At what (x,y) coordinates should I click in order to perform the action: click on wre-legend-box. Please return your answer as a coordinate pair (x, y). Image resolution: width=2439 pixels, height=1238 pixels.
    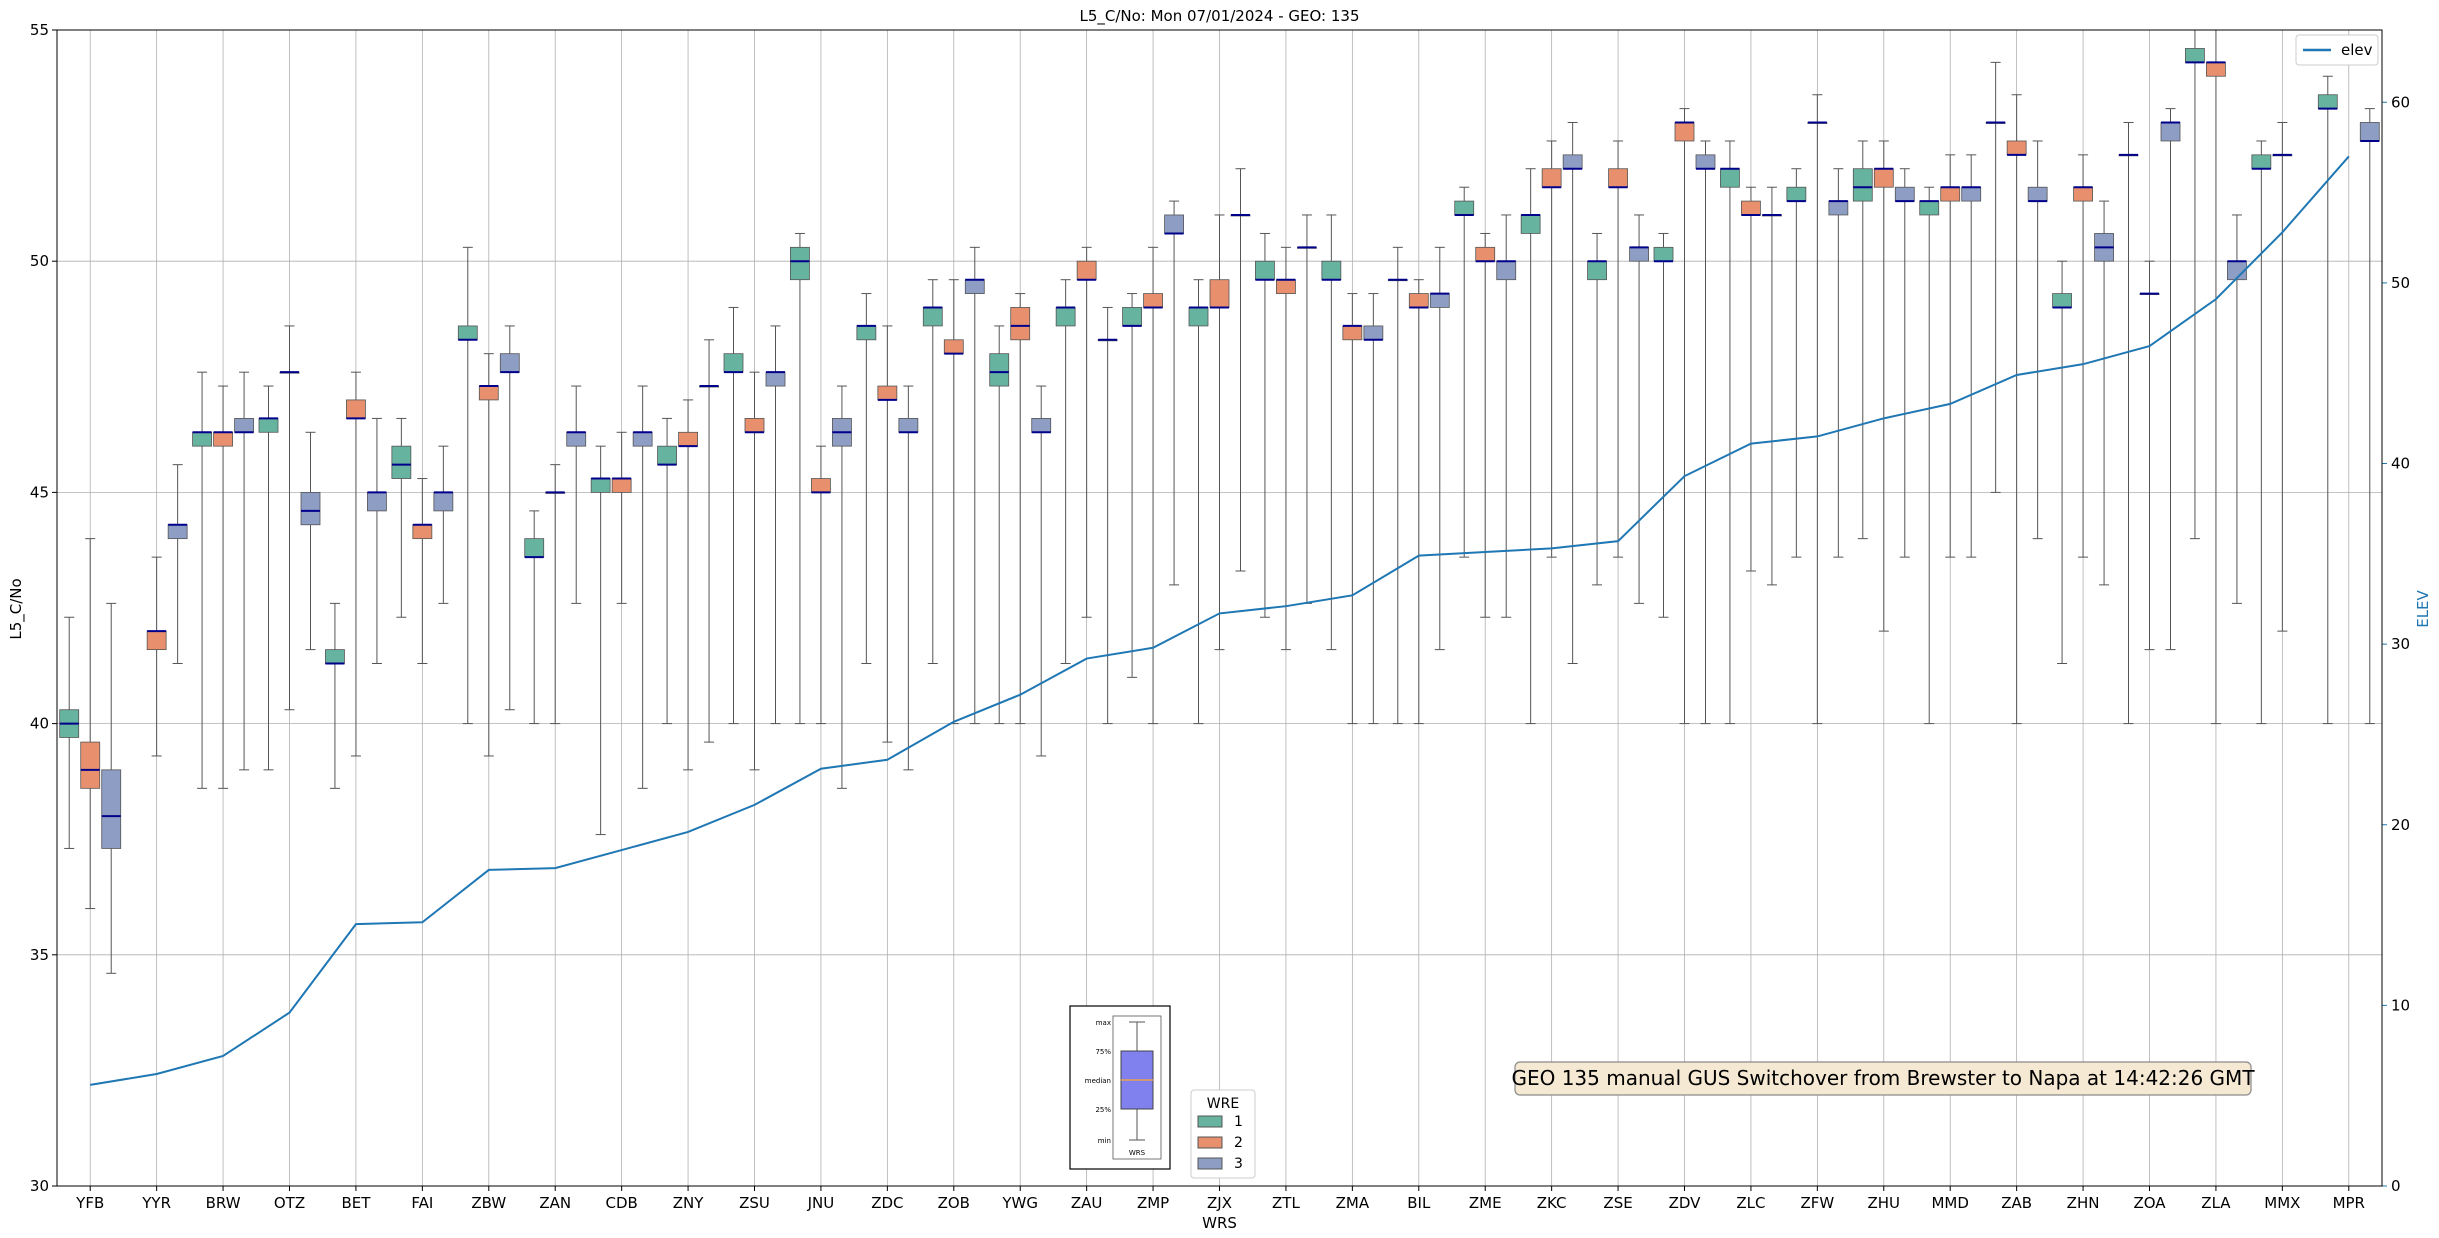
    Looking at the image, I should click on (1223, 1134).